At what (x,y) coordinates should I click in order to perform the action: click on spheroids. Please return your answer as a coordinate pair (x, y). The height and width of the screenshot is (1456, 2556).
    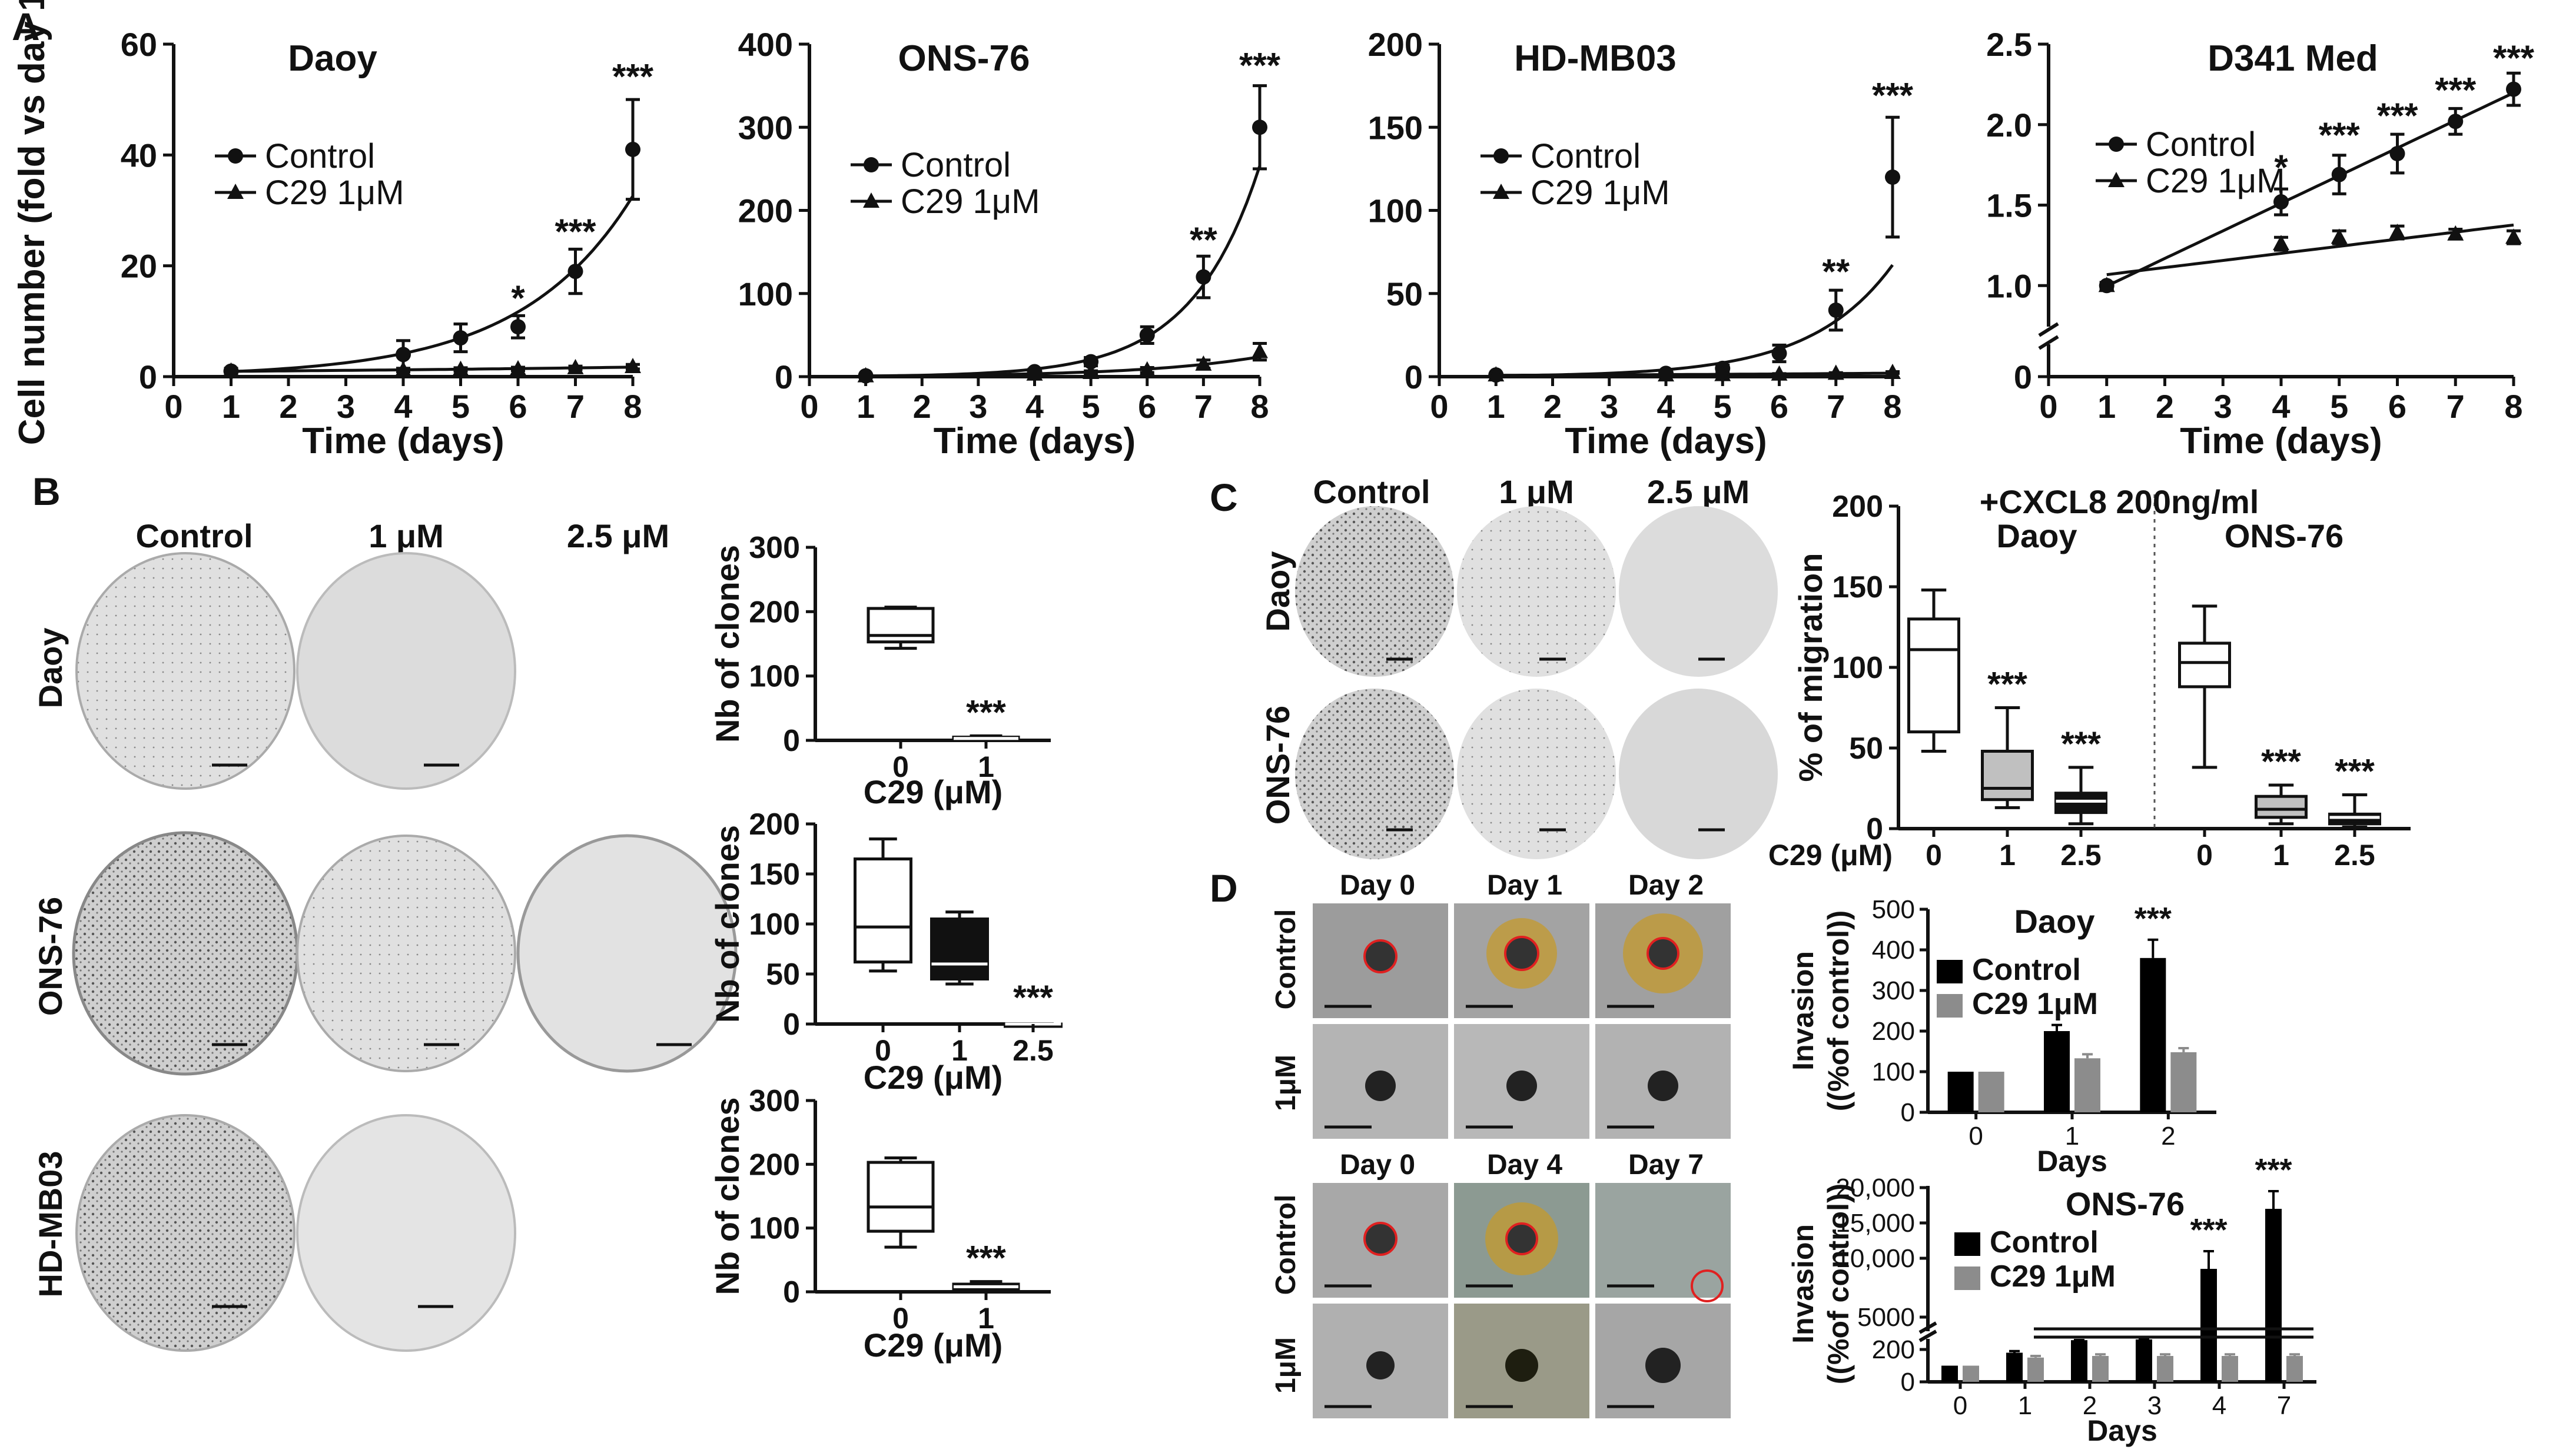
    Looking at the image, I should click on (1543, 1148).